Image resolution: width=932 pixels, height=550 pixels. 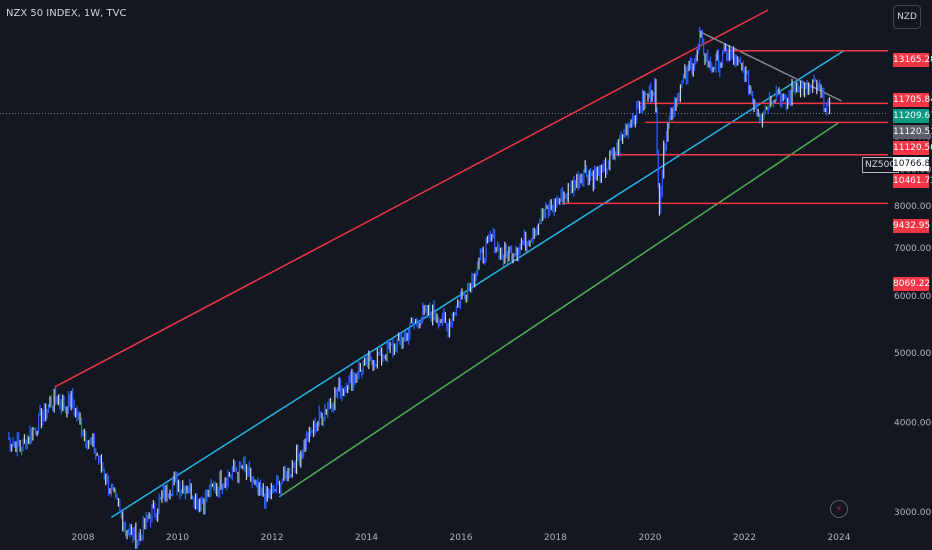 What do you see at coordinates (912, 148) in the screenshot?
I see `price-tag: 11120.50` at bounding box center [912, 148].